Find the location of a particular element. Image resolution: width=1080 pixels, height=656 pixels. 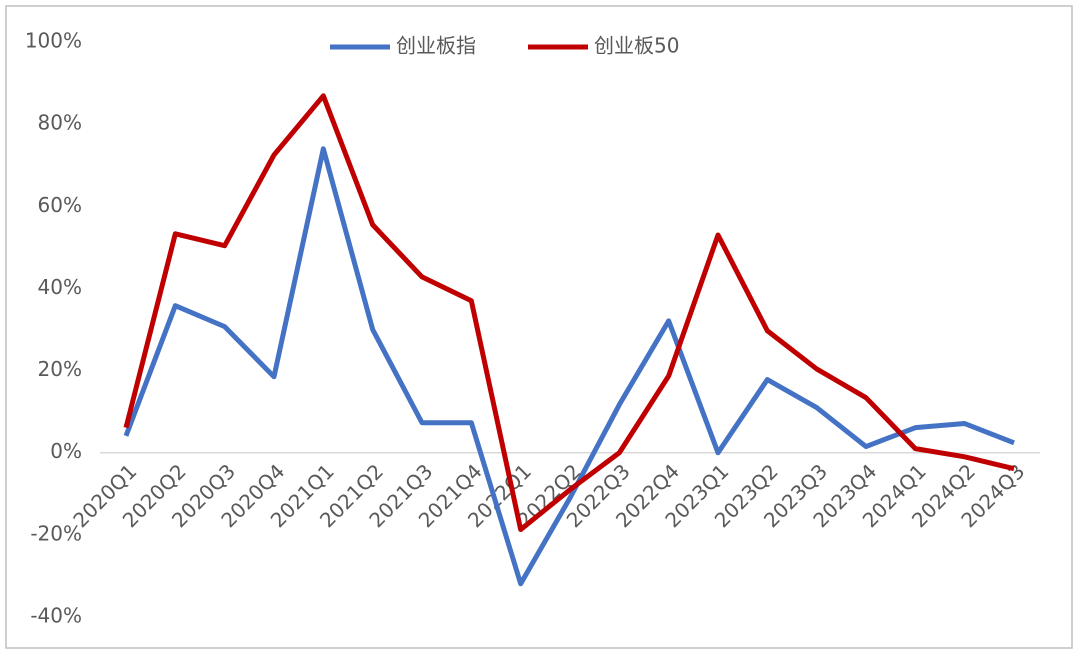

legend-label: 创业板50 is located at coordinates (636, 46).